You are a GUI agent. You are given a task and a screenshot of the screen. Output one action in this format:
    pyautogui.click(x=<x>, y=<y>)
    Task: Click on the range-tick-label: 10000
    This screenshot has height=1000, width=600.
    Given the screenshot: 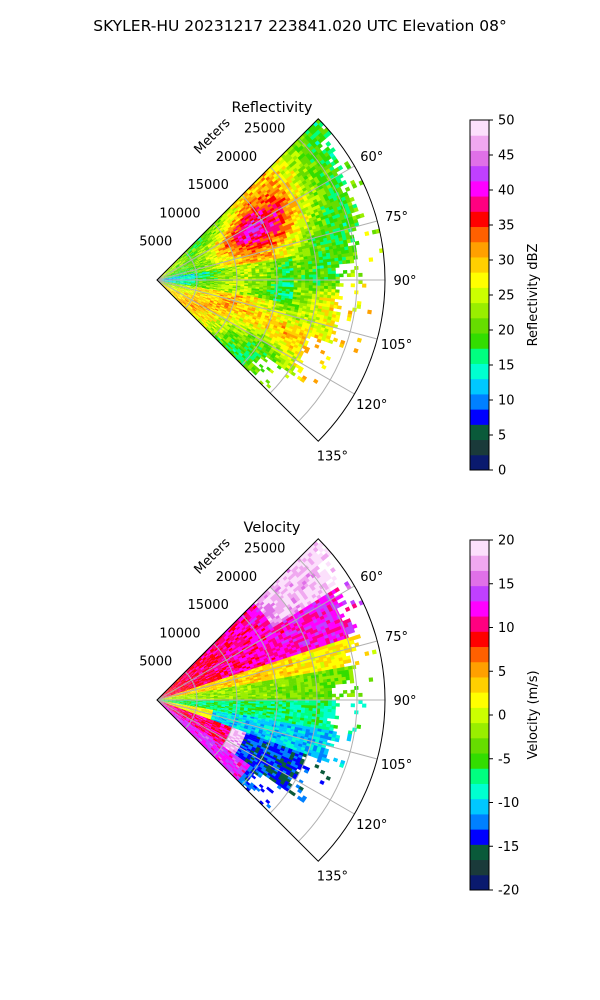 What is the action you would take?
    pyautogui.click(x=179, y=213)
    